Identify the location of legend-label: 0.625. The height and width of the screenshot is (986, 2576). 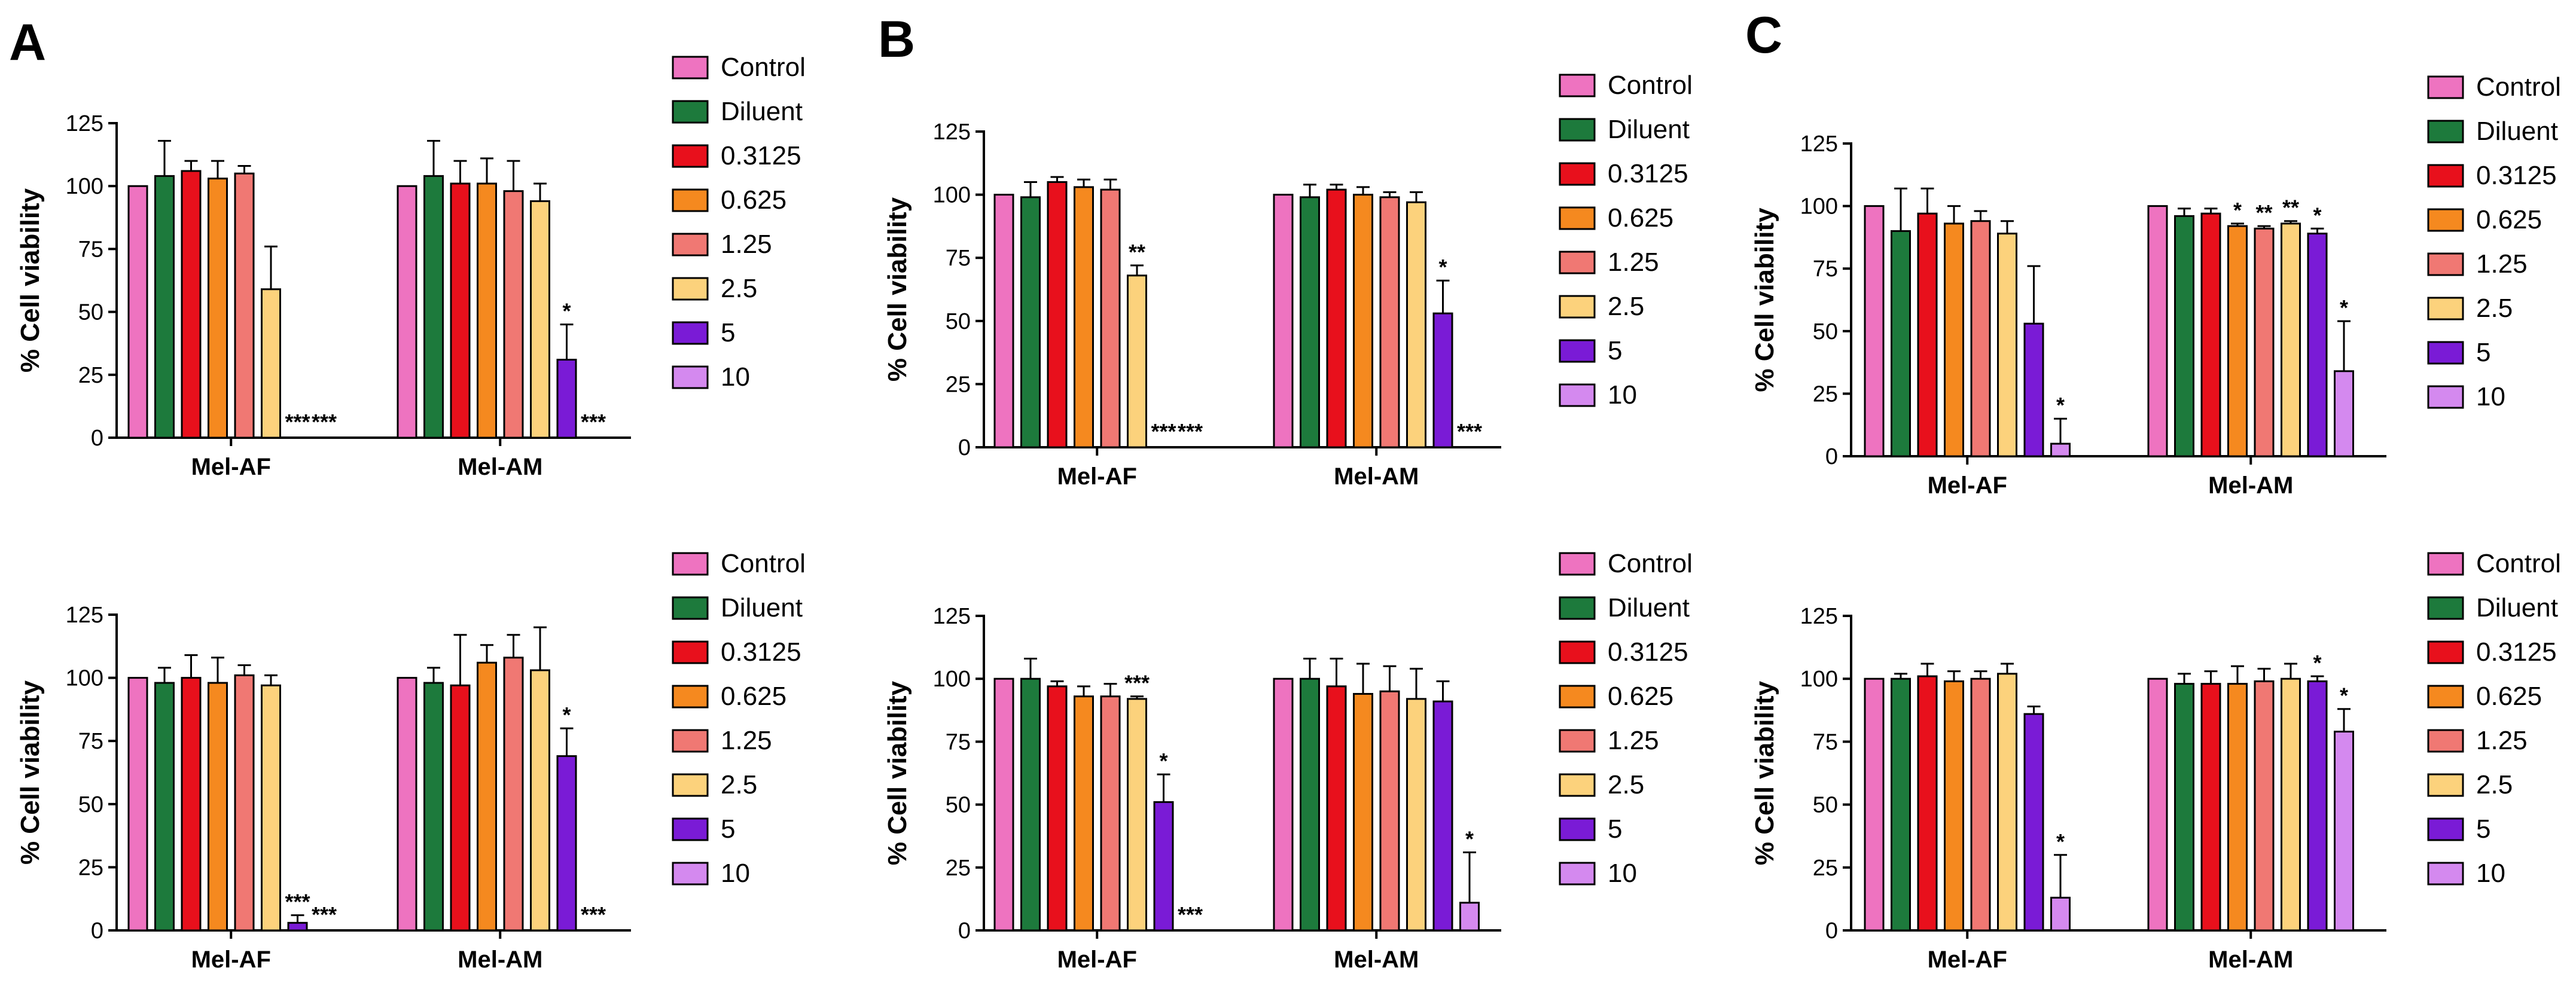
(754, 696).